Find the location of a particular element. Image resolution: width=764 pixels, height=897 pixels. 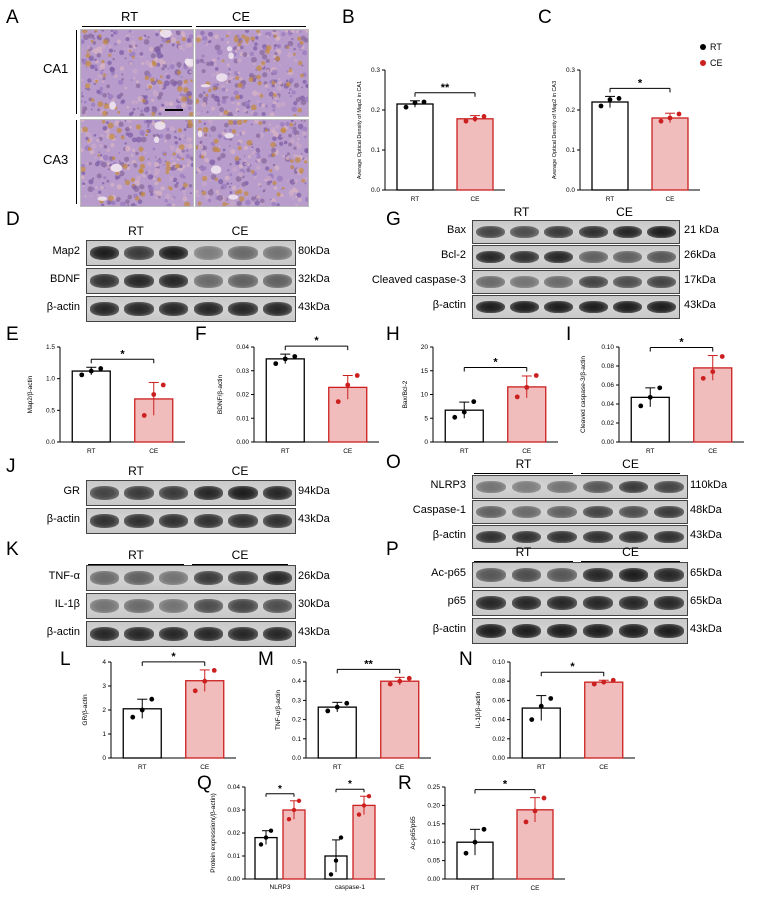

y-tick-label: 1.0 is located at coordinates (50, 379).